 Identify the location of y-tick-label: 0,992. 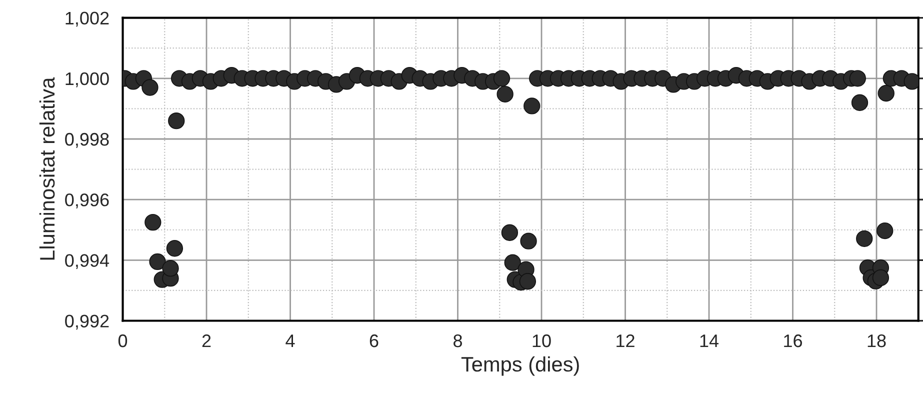
(87, 322).